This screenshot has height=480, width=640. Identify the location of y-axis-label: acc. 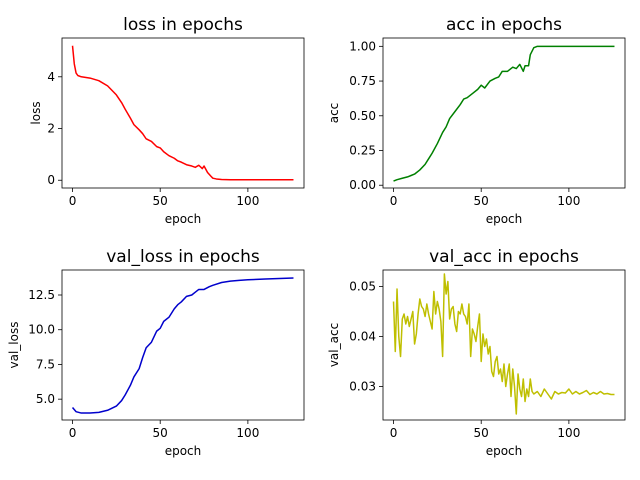
(334, 113).